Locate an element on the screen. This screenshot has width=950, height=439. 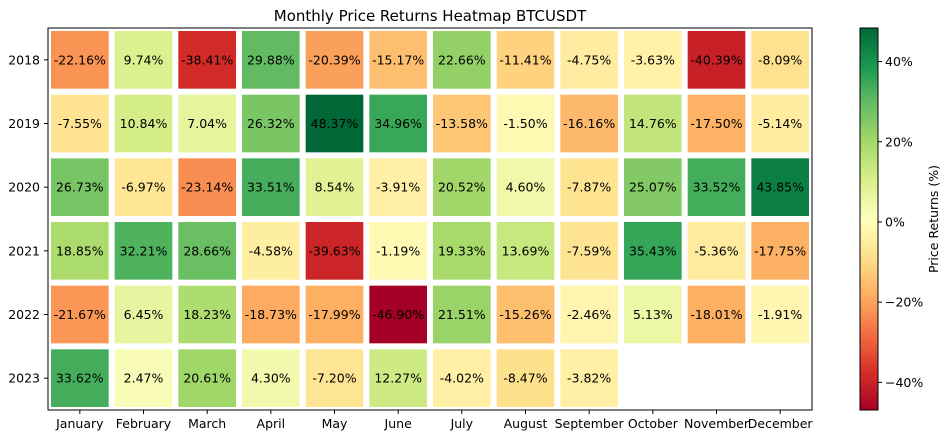
cell-value-label: -22.16% is located at coordinates (80, 59).